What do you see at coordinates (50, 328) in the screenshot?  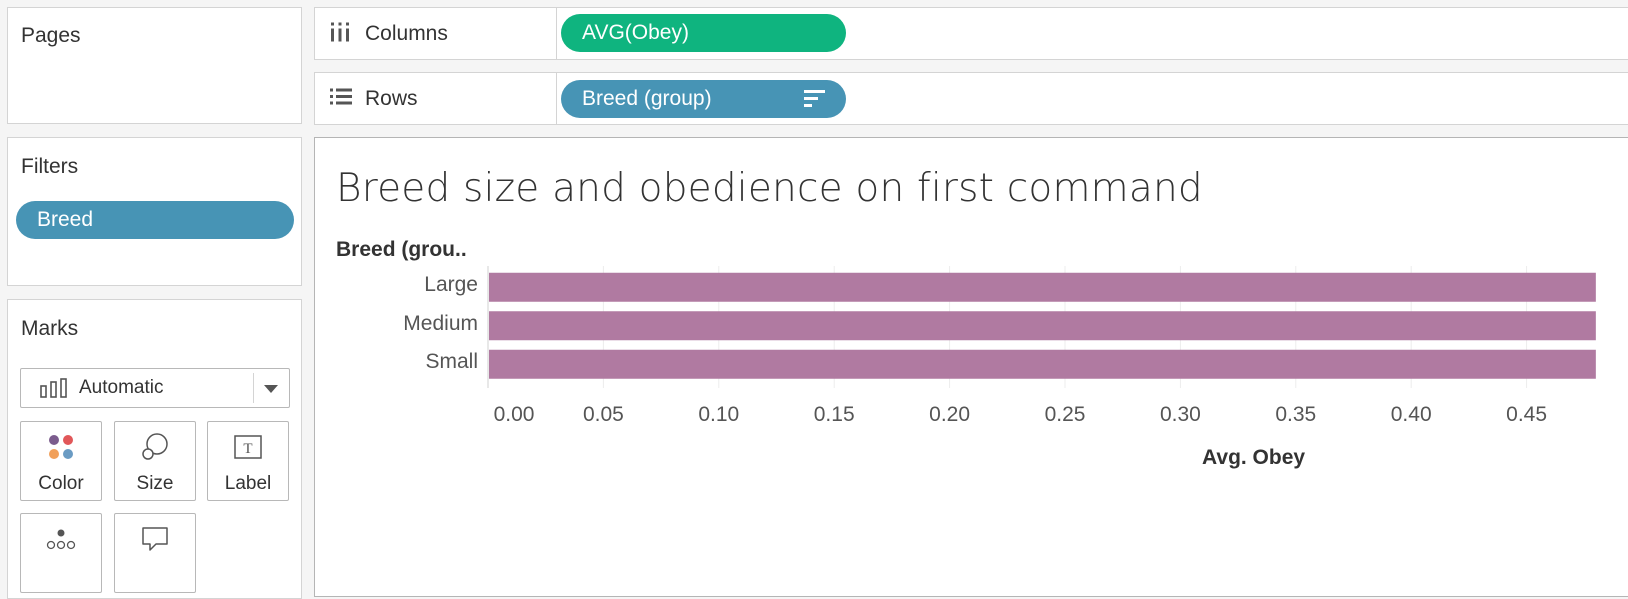 I see `marks-title: Marks` at bounding box center [50, 328].